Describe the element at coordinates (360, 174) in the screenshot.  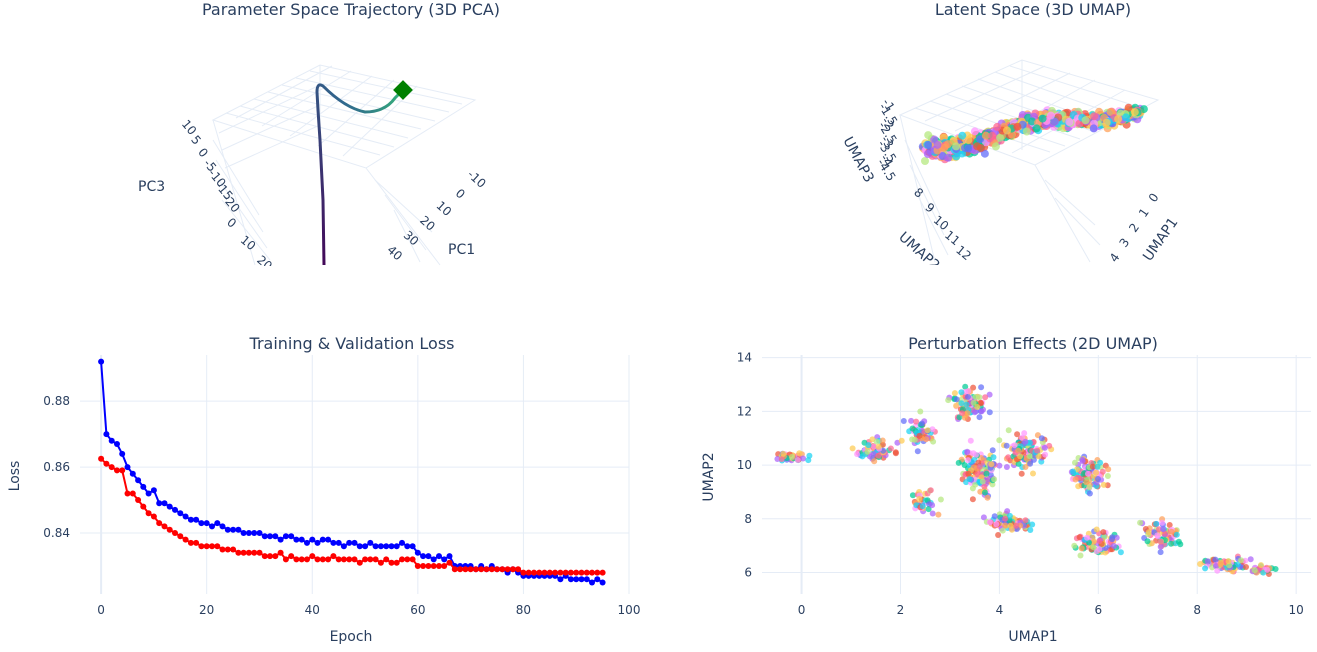
I see `pca-trajectory-line` at that location.